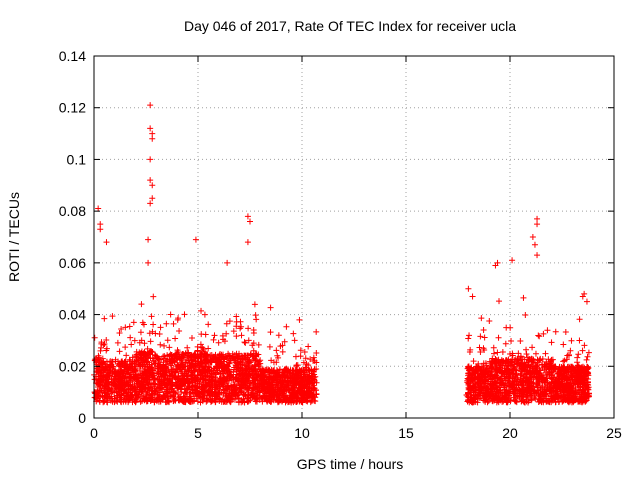  What do you see at coordinates (198, 433) in the screenshot?
I see `x-tick-label: 5` at bounding box center [198, 433].